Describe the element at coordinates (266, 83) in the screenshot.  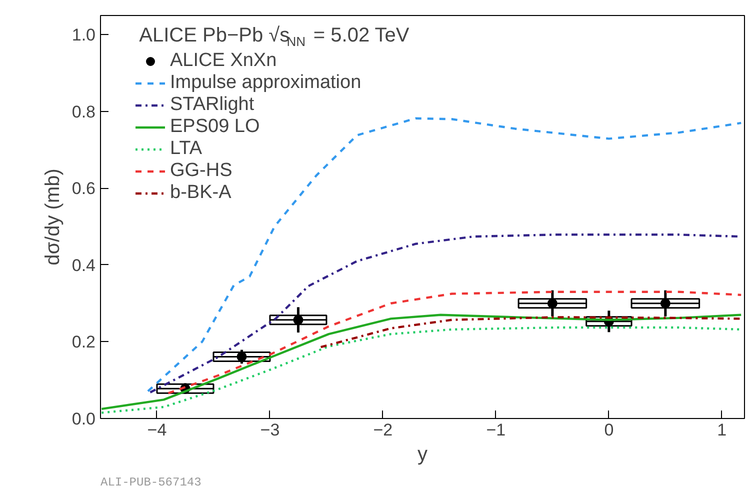
I see `legend-label: Impulse approximation` at that location.